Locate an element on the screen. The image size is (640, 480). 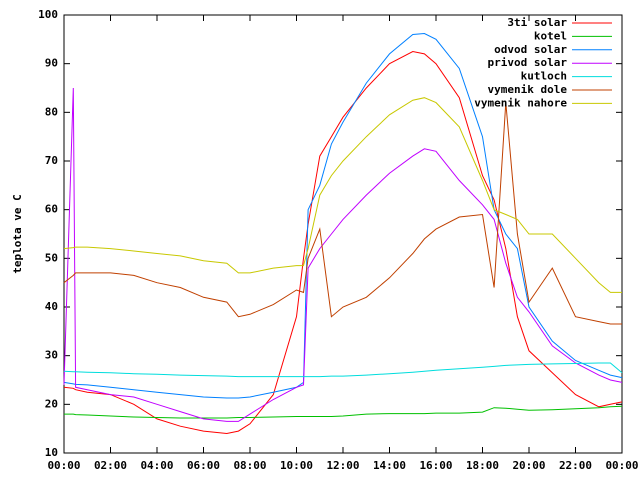
y-tick-label: 30 is located at coordinates (51, 355).